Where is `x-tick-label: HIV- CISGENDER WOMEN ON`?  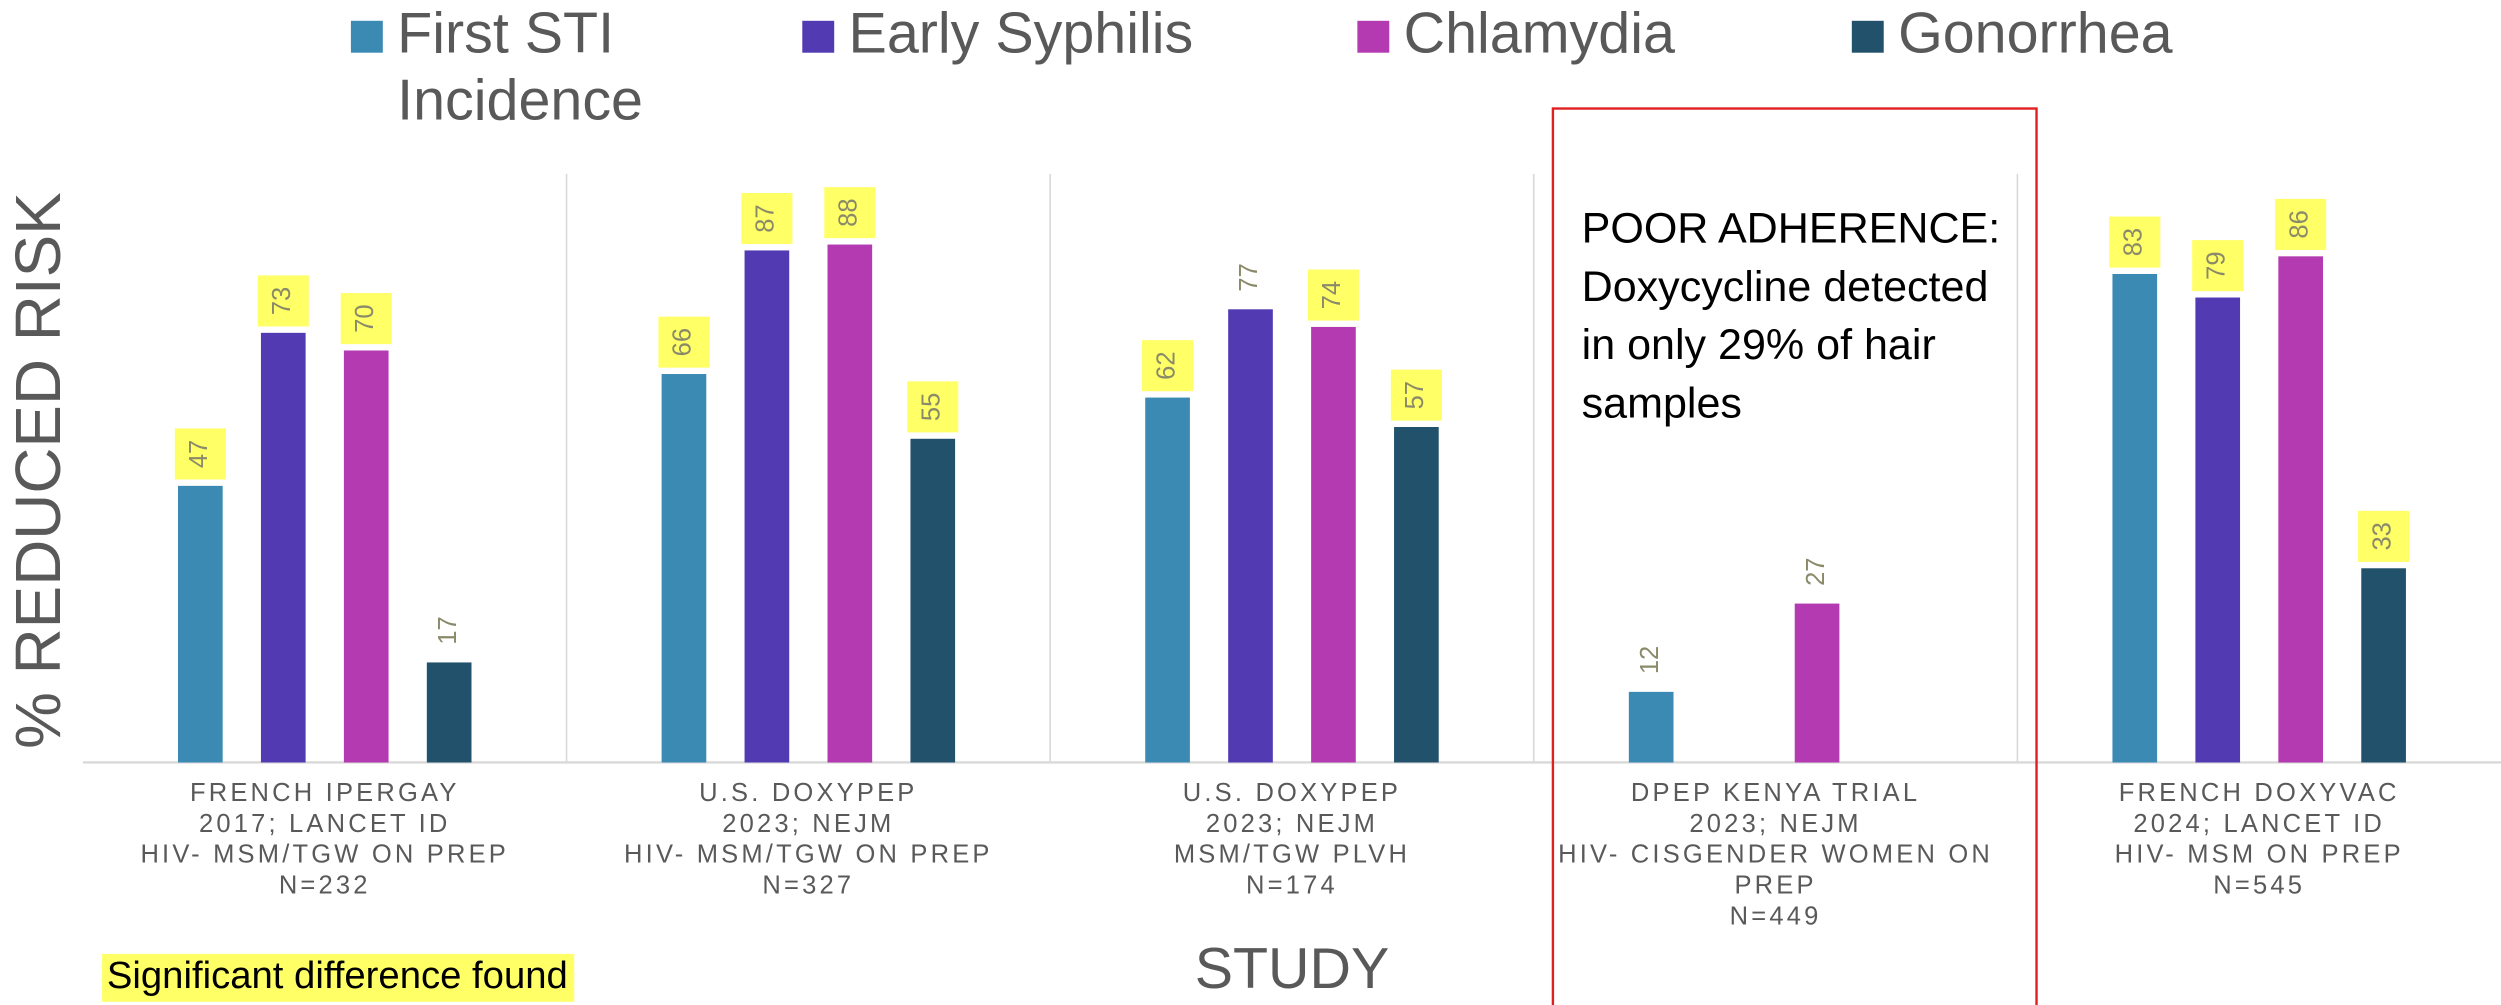 x-tick-label: HIV- CISGENDER WOMEN ON is located at coordinates (1775, 855).